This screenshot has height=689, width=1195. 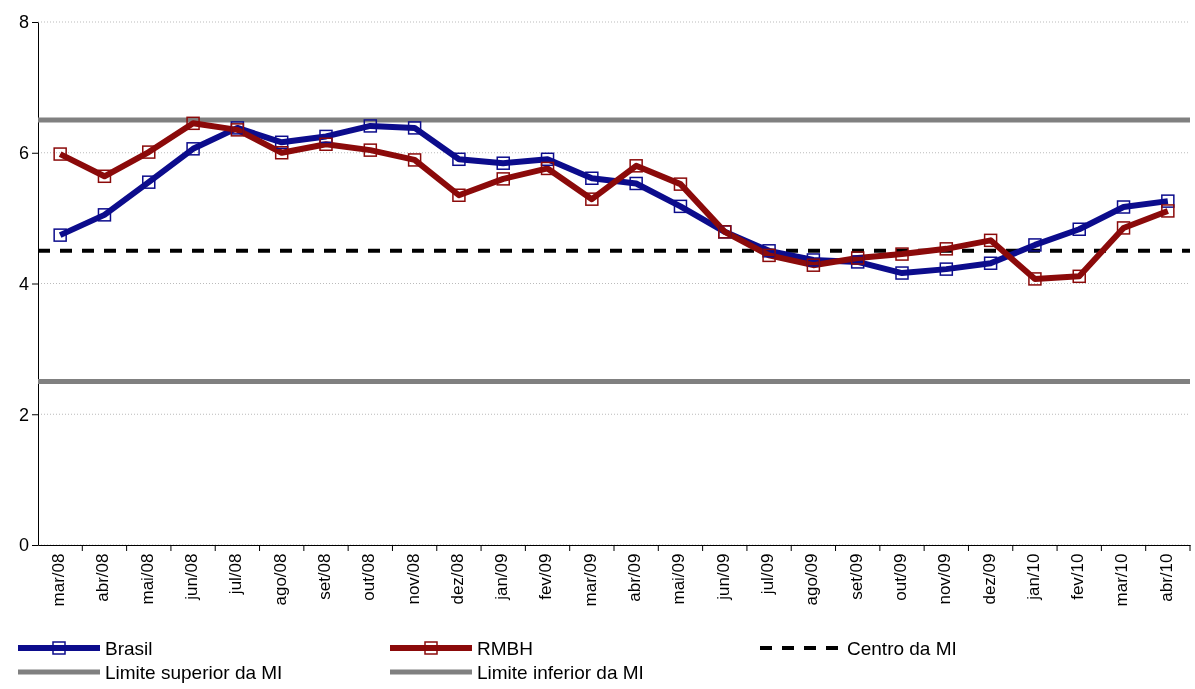 What do you see at coordinates (103, 577) in the screenshot?
I see `x-tick-label: abr/08` at bounding box center [103, 577].